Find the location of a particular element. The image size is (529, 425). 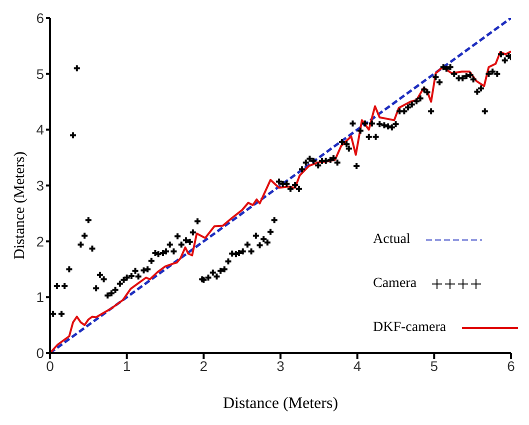

x-tick-label: 5 is located at coordinates (434, 366).